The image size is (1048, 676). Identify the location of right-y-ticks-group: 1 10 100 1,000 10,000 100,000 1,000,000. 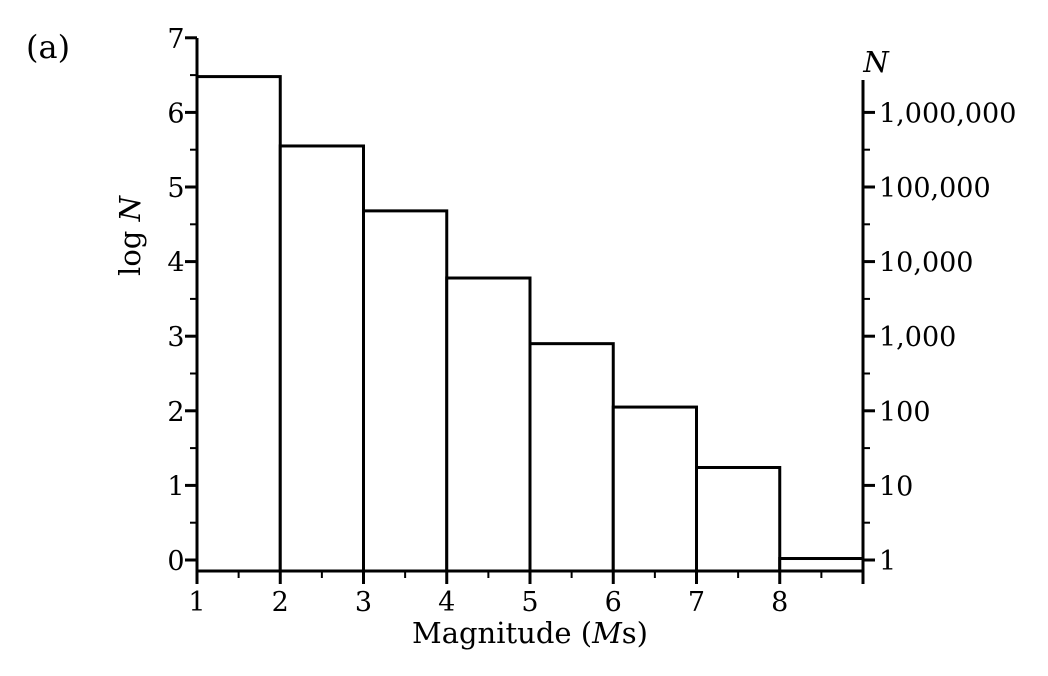
(939, 337).